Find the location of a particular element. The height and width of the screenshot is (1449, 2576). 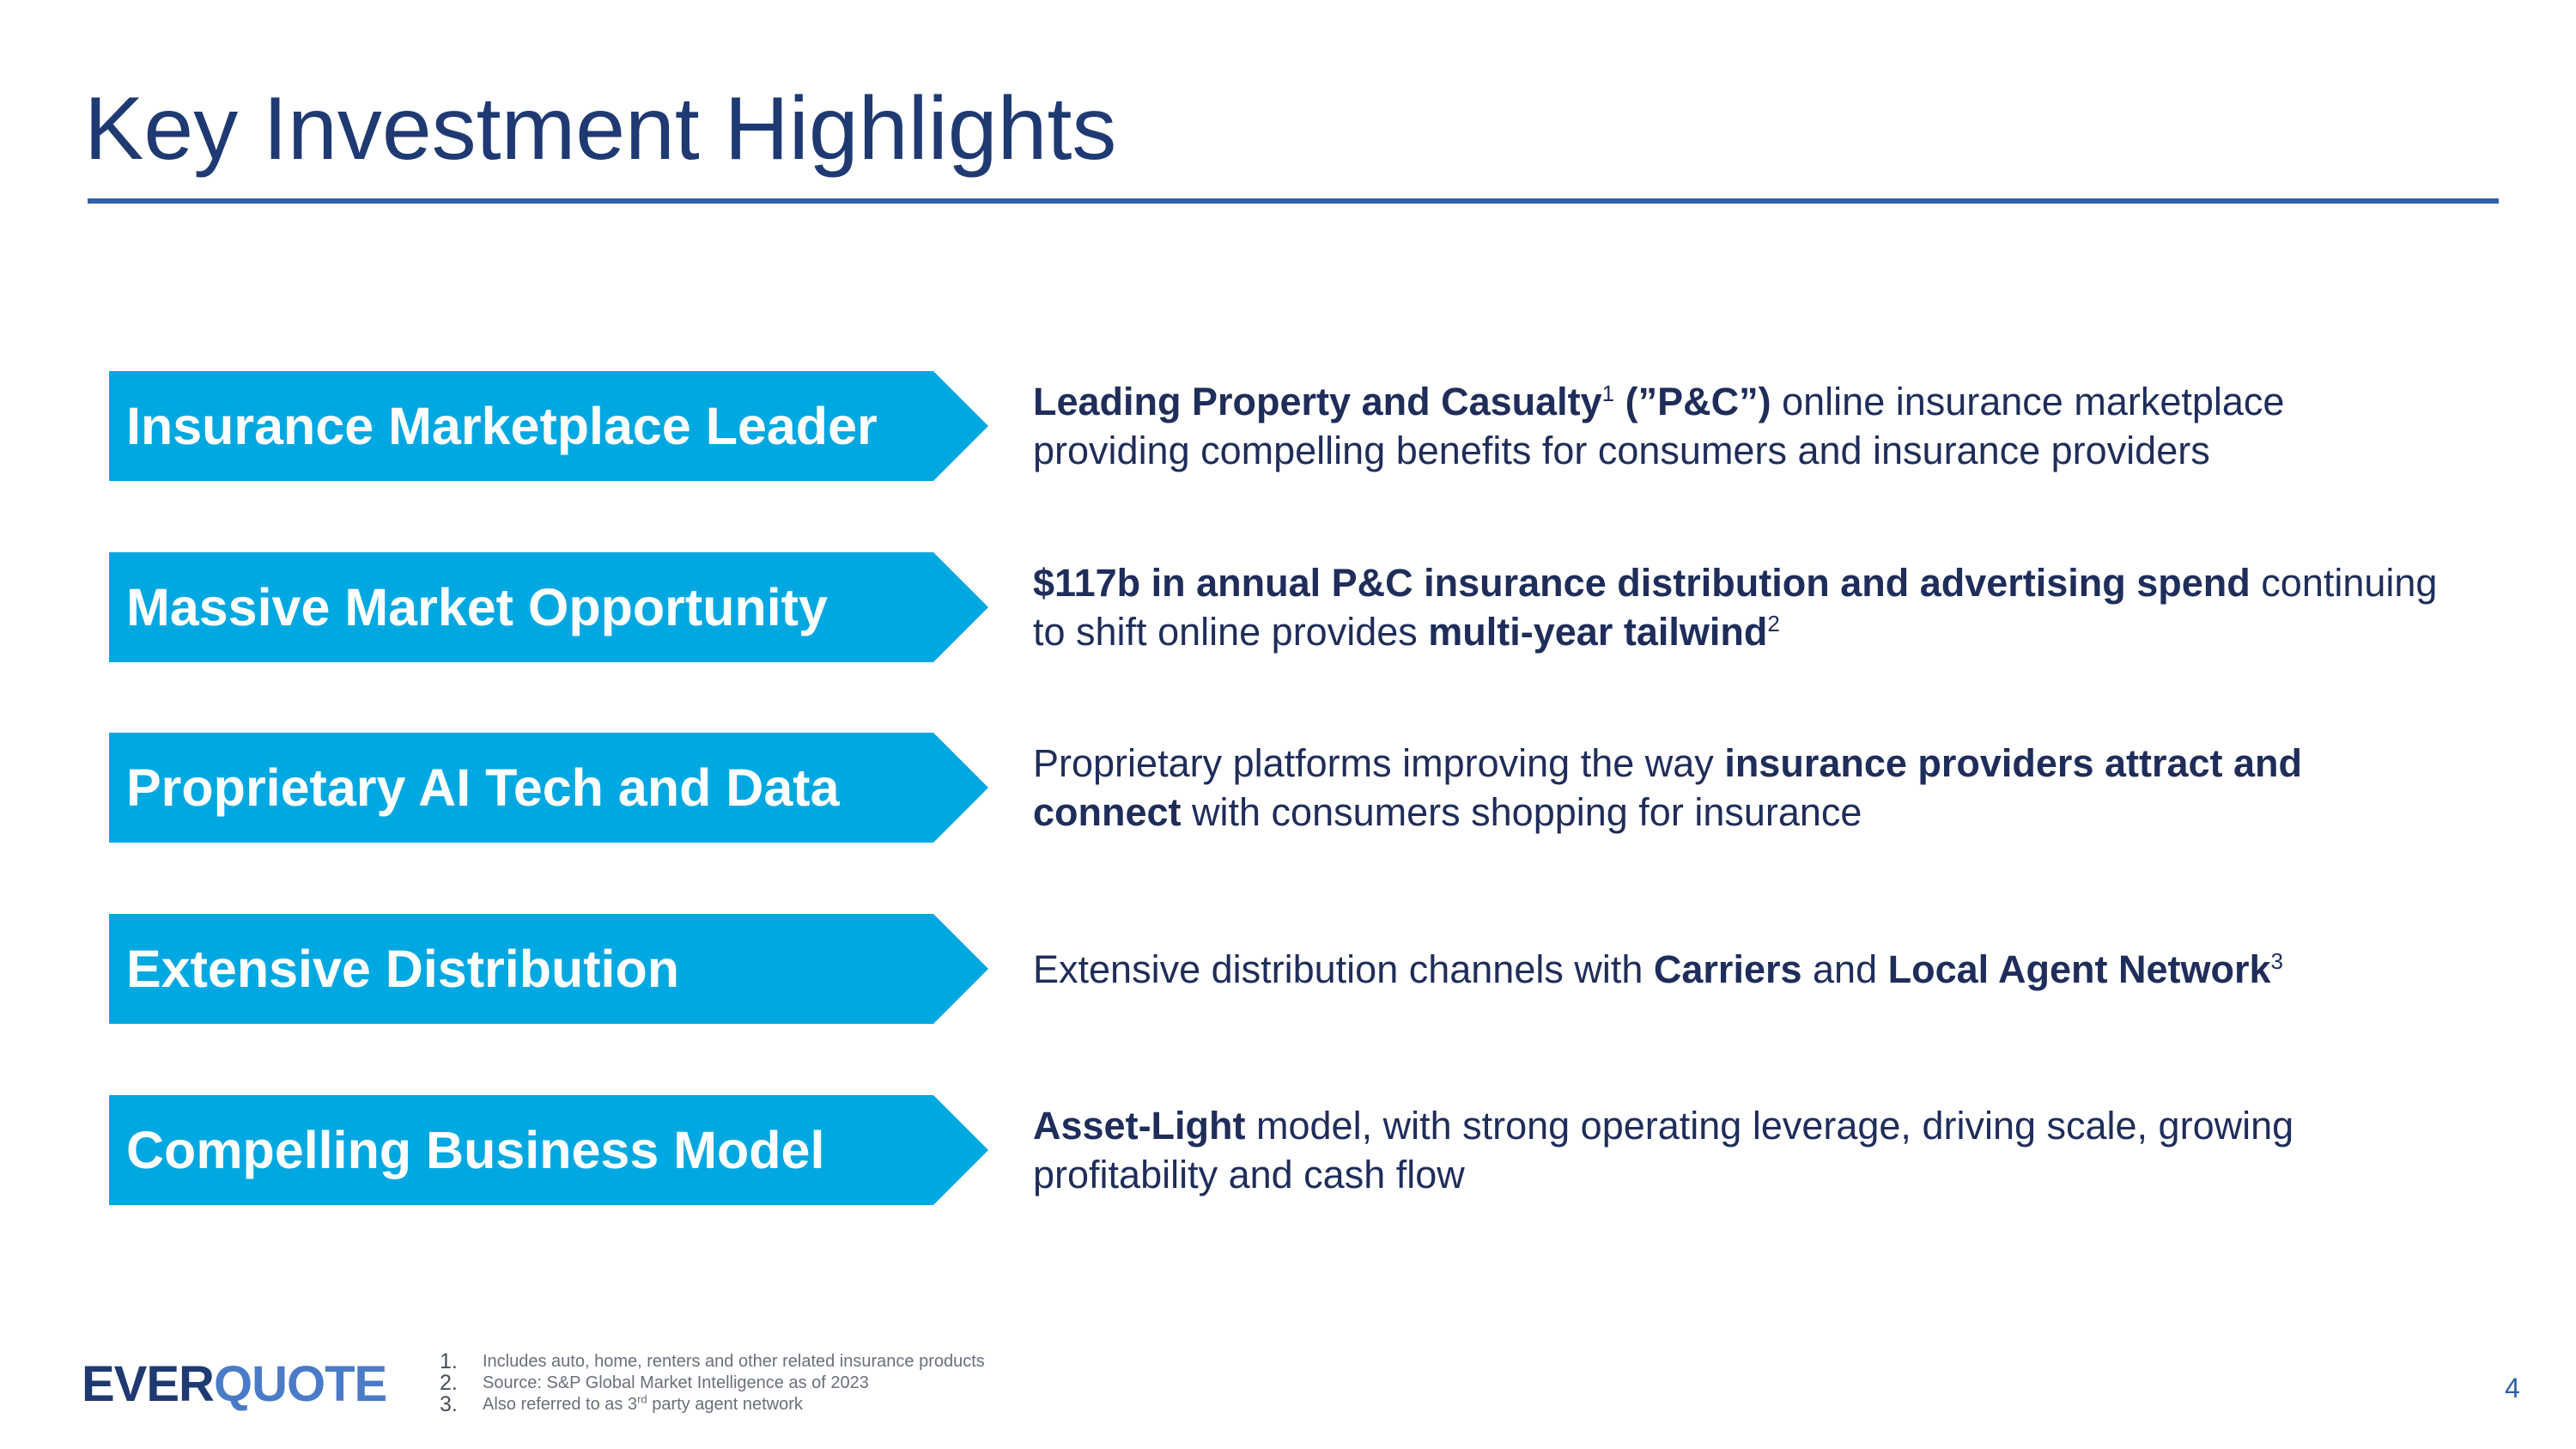

highlight-label: Compelling Business Model is located at coordinates (475, 1150).